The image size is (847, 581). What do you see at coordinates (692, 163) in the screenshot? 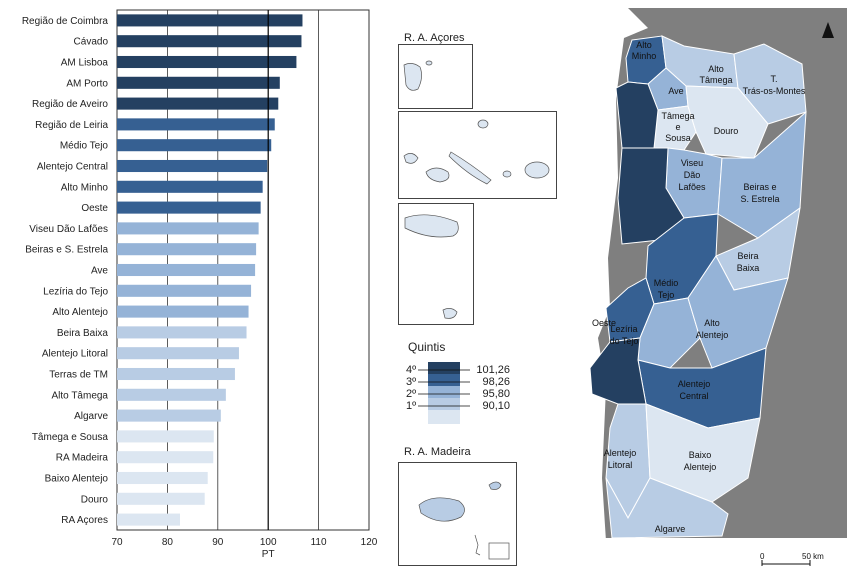
I see `map-region-label: Viseu` at bounding box center [692, 163].